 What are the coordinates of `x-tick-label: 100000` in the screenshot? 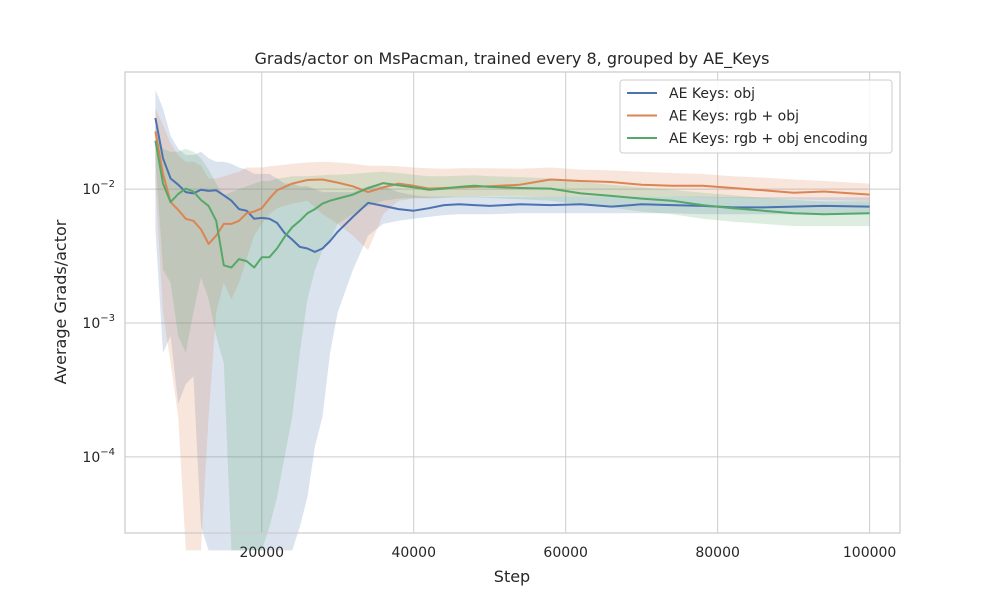 It's located at (869, 553).